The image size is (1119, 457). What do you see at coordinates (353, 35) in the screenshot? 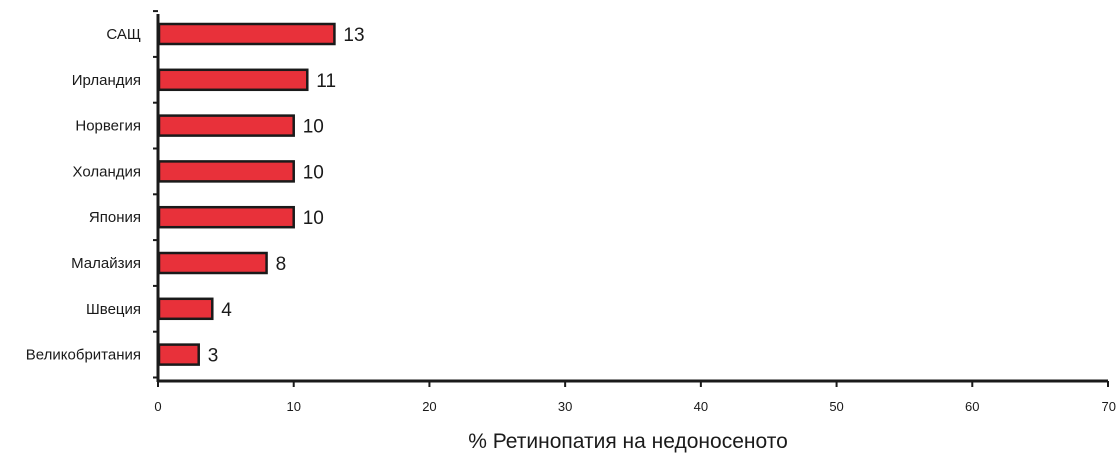
I see `data-label: 13` at bounding box center [353, 35].